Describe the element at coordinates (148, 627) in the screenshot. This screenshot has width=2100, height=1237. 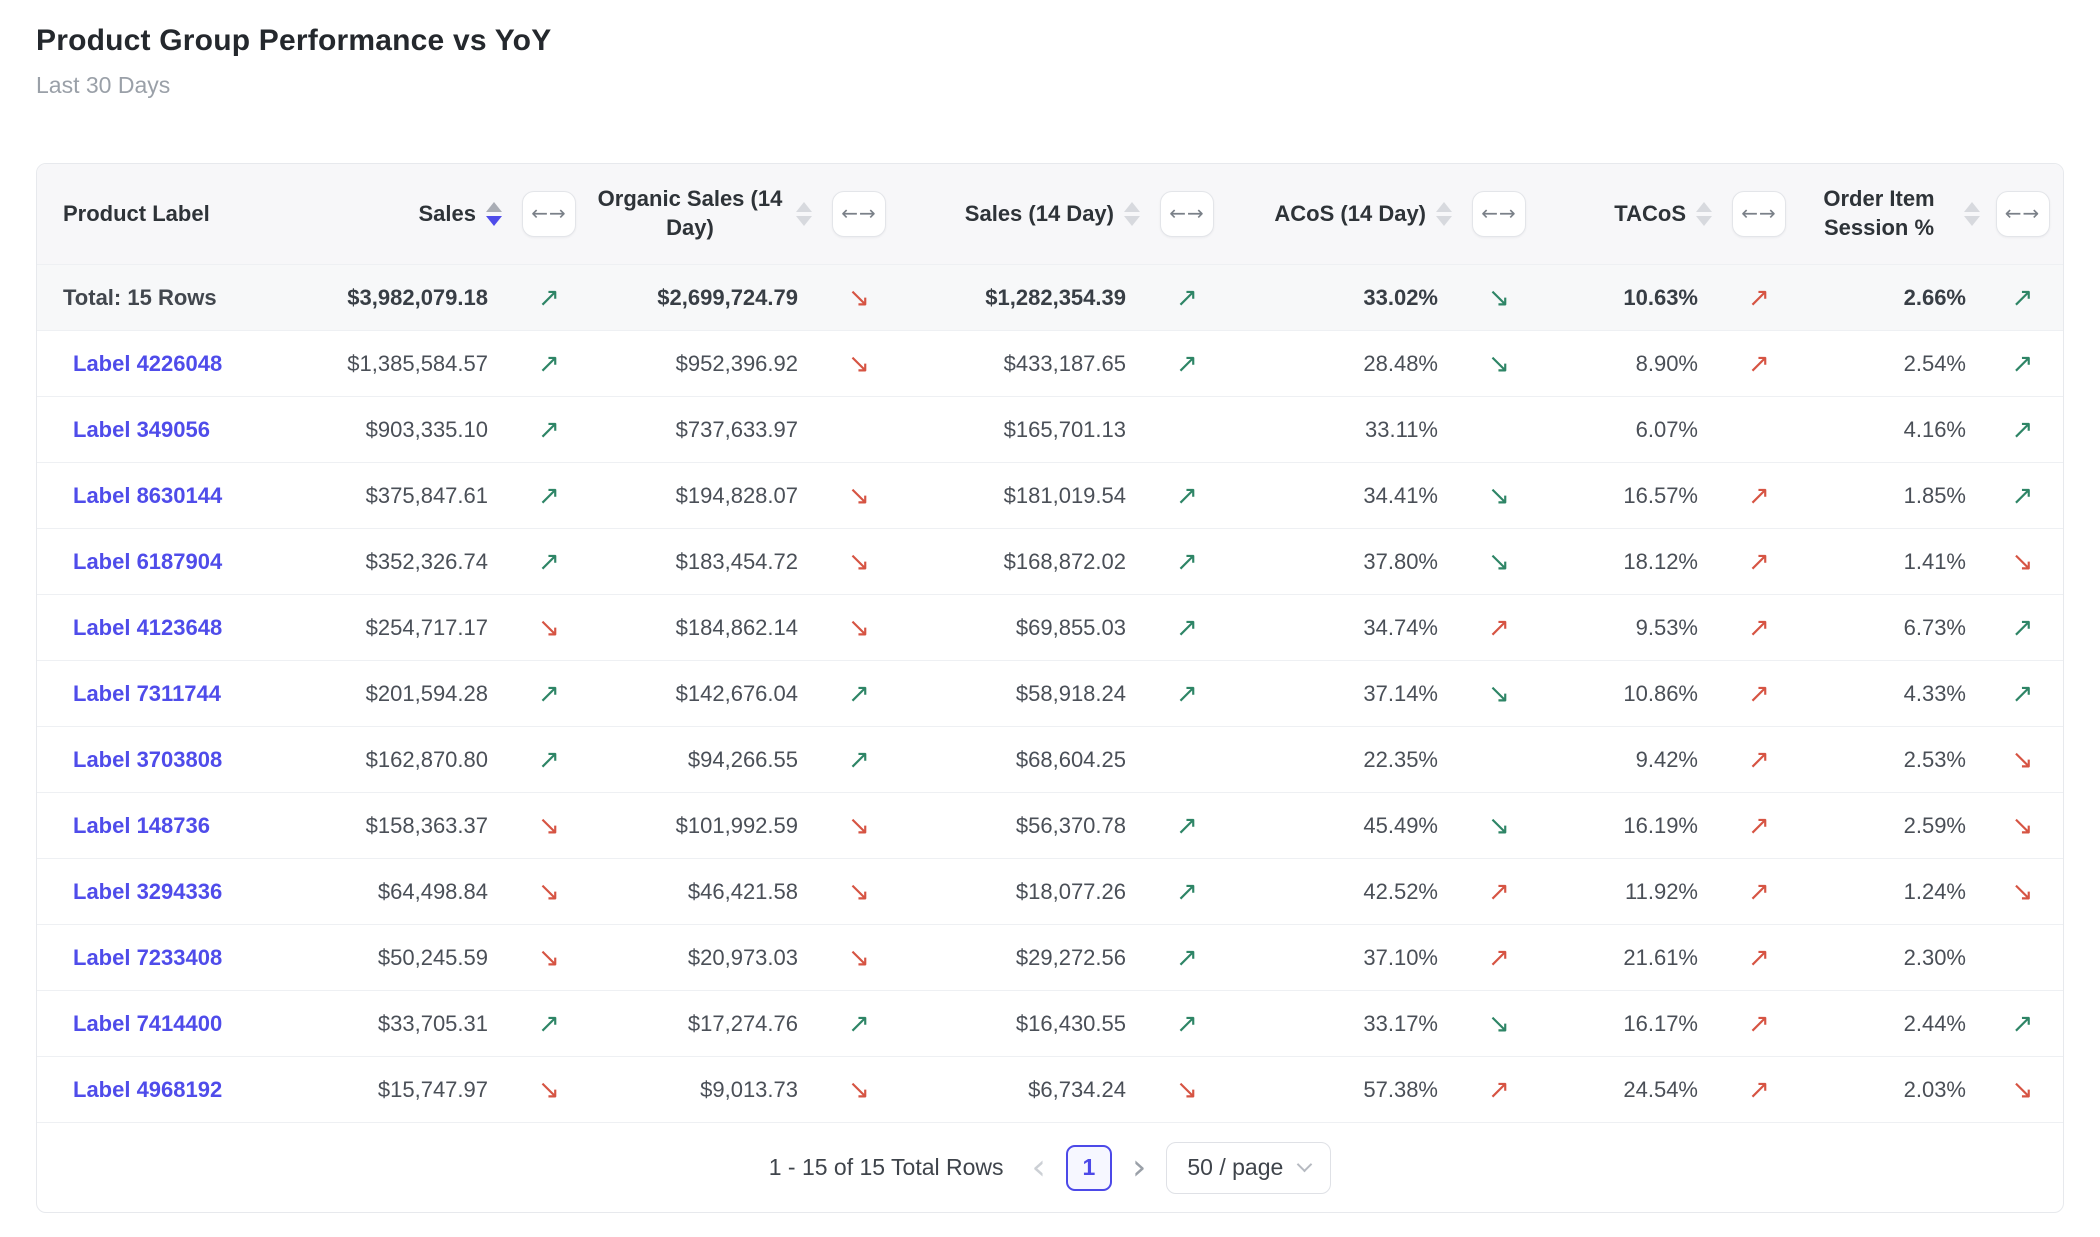
I see `product-label-link: Label 4123648` at that location.